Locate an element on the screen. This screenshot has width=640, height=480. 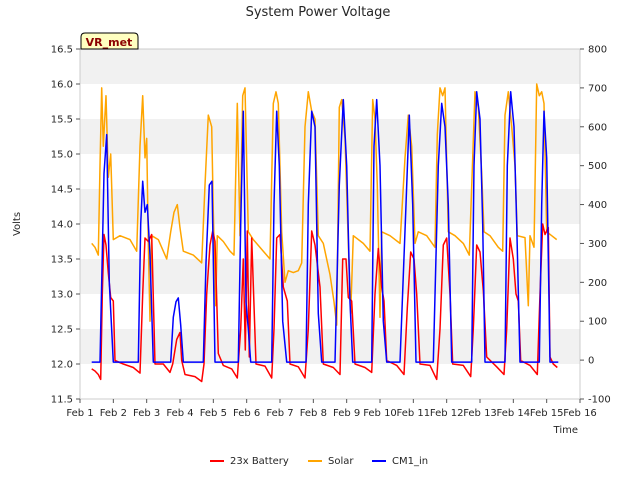
right-axis: -100 0 100 200 300 400 500 600 700 800 is located at coordinates (595, 225).